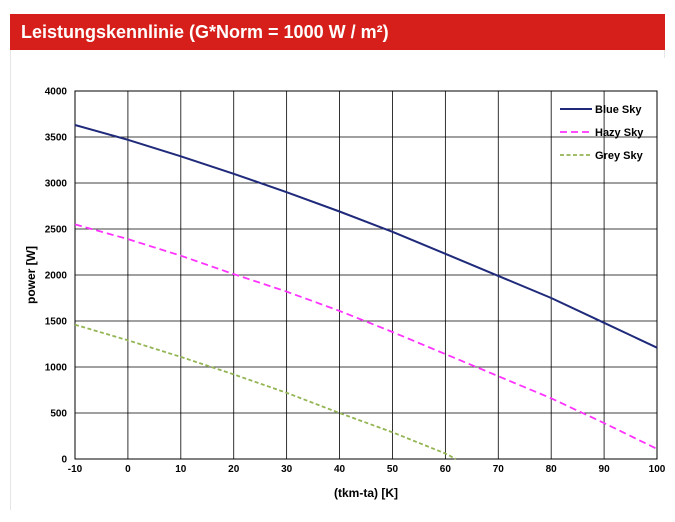 The width and height of the screenshot is (675, 522). I want to click on left-rule, so click(10, 280).